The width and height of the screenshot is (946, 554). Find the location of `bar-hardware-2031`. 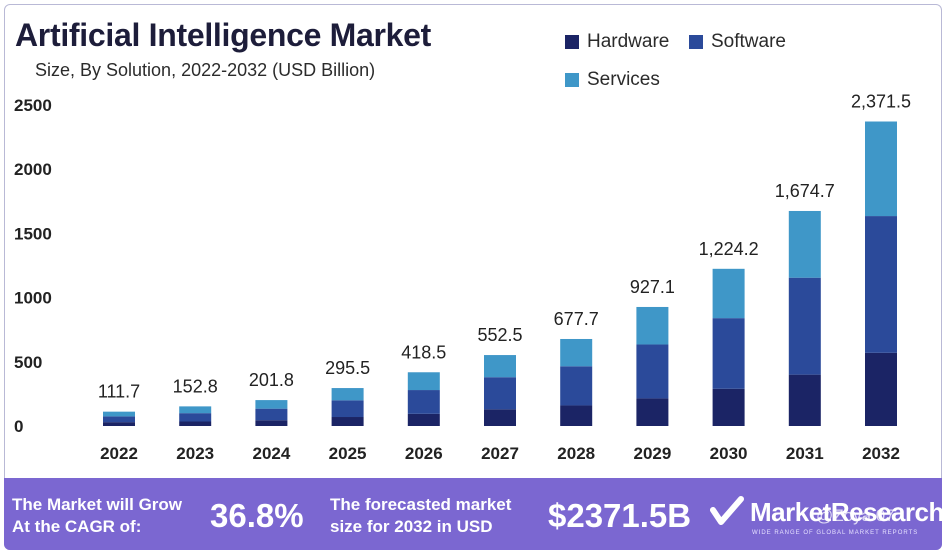

bar-hardware-2031 is located at coordinates (804, 400).